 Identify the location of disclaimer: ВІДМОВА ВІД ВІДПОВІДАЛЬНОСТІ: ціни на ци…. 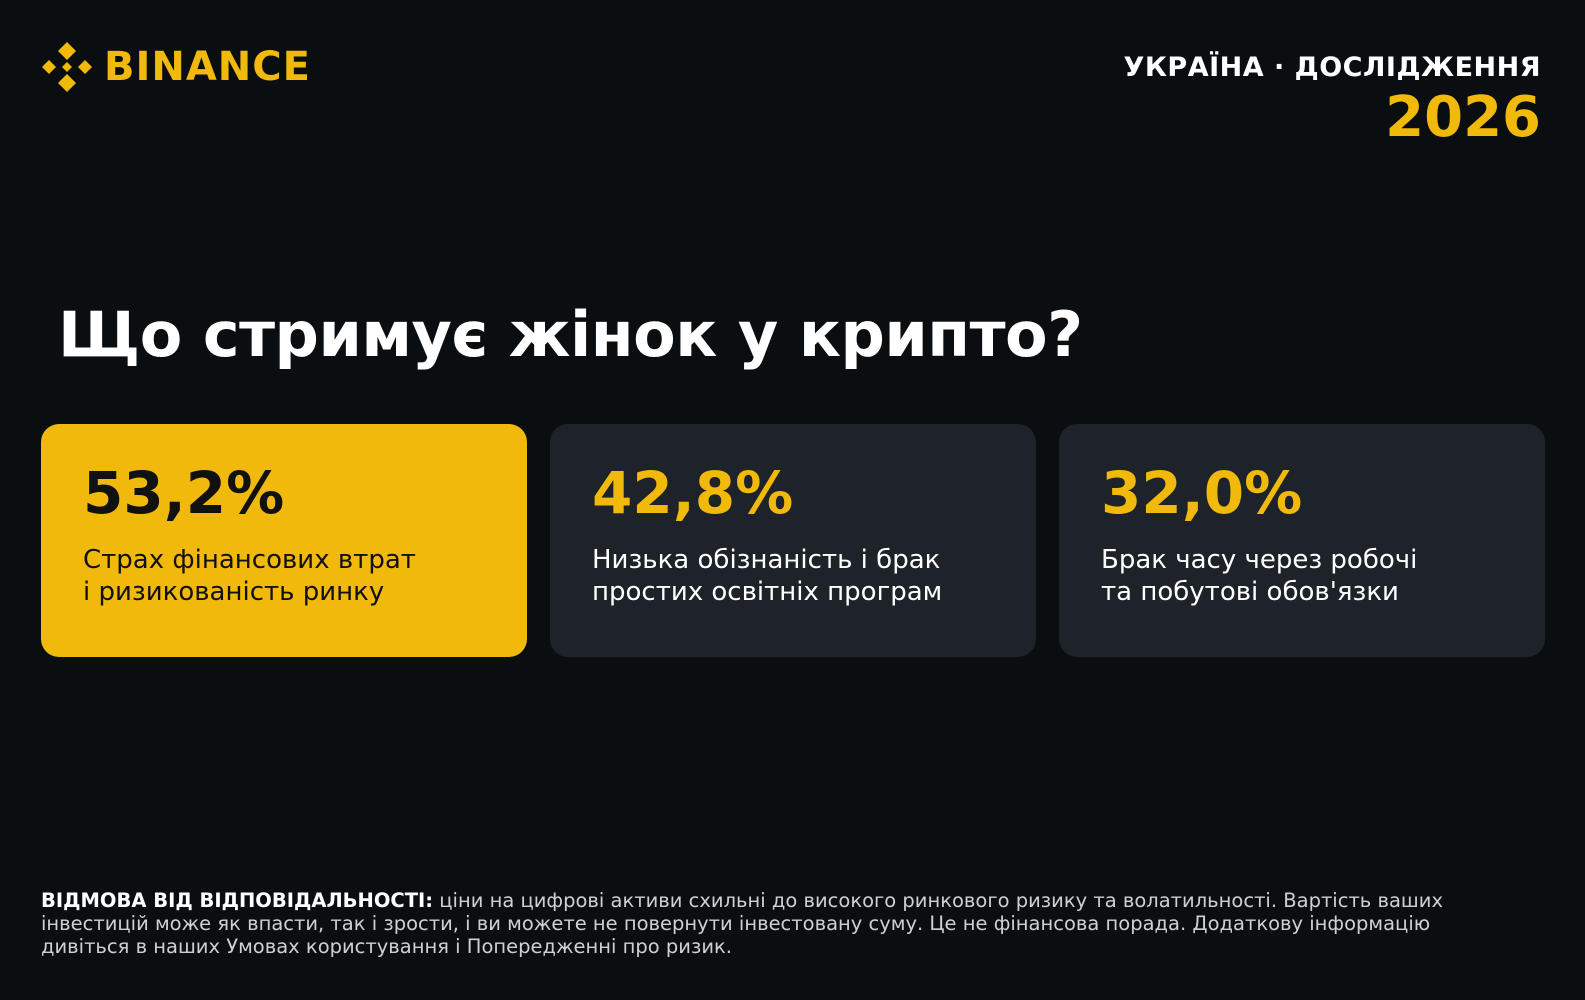
(761, 923).